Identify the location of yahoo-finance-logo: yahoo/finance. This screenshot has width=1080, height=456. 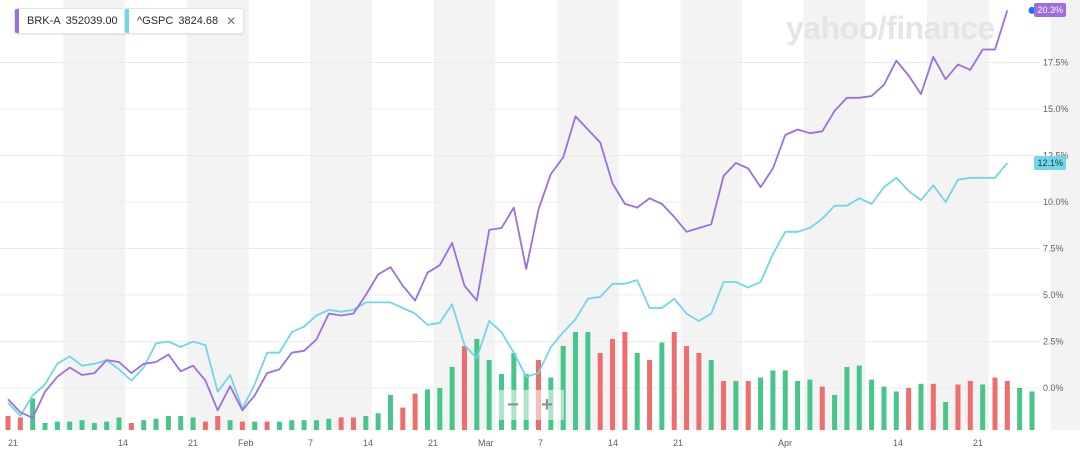
(890, 28).